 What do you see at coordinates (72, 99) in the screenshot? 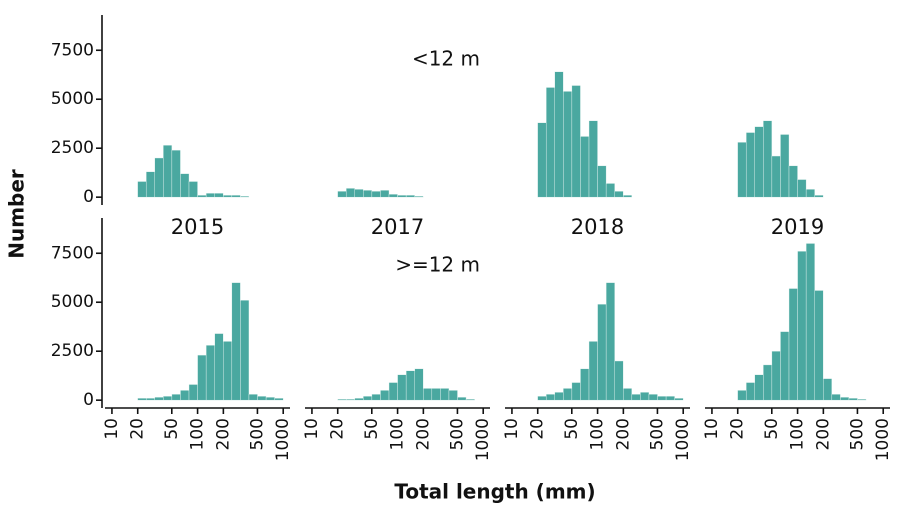
I see `y-tick-label: 5000` at bounding box center [72, 99].